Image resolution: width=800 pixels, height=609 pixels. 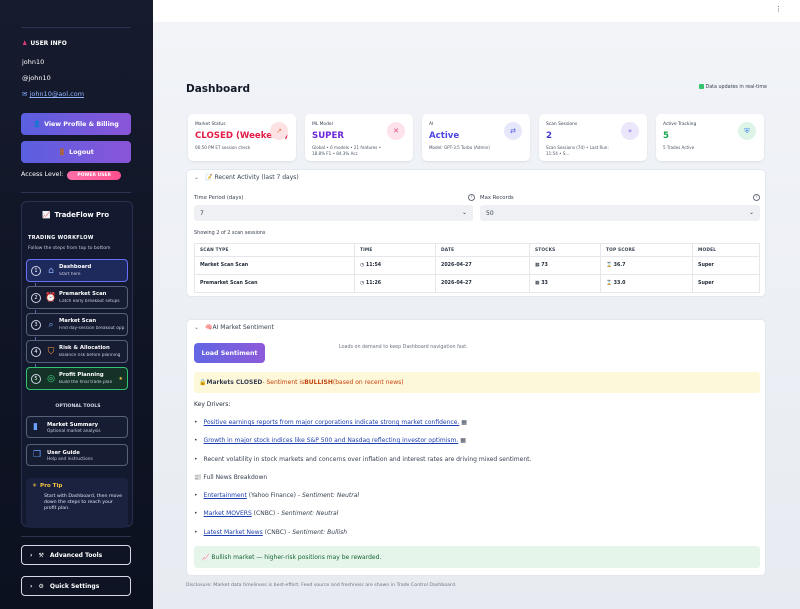 What do you see at coordinates (322, 124) in the screenshot?
I see `card-label: ML Model` at bounding box center [322, 124].